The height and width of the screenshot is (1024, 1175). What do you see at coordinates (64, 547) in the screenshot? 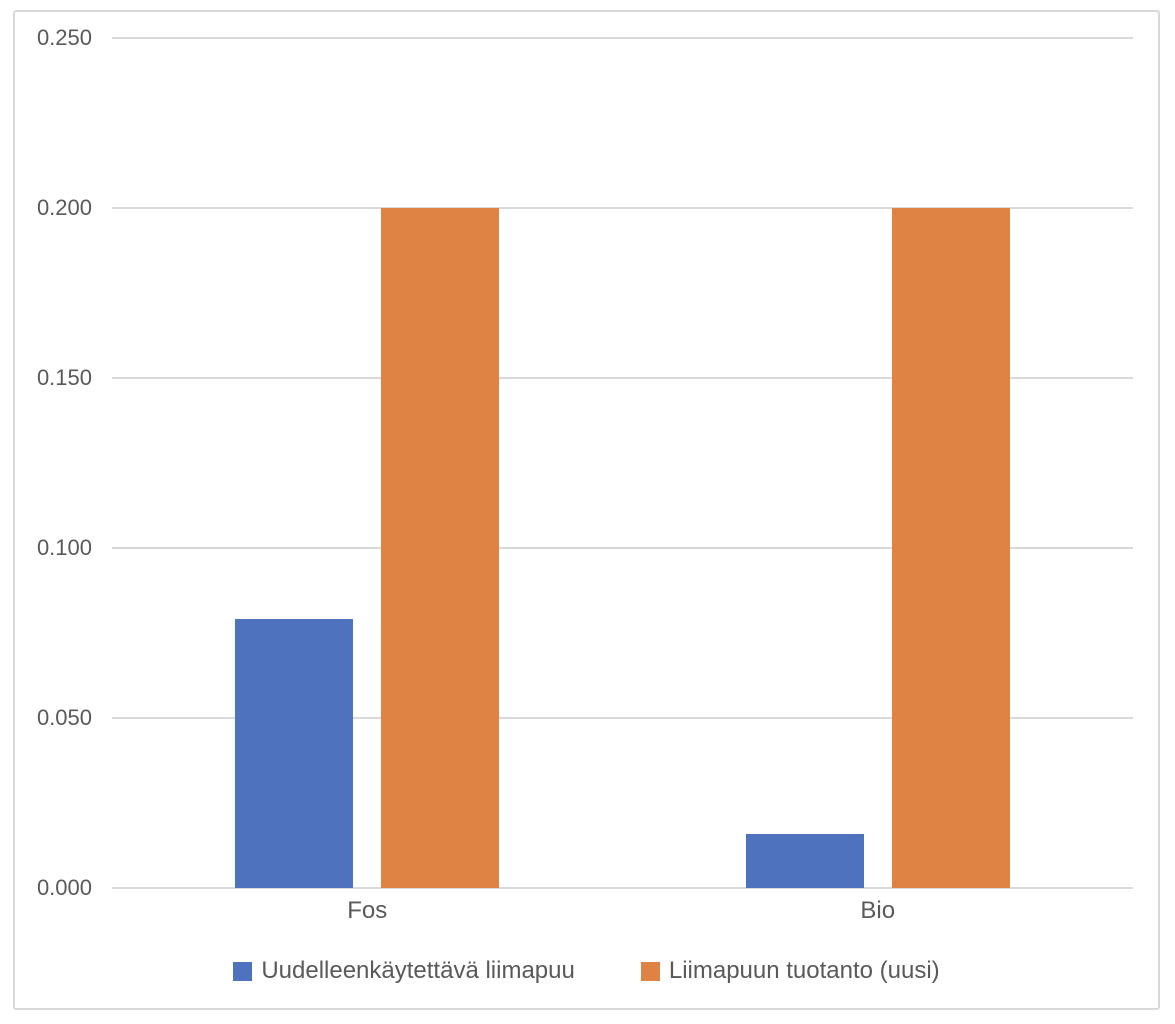
I see `y-tick-label: 0.100` at bounding box center [64, 547].